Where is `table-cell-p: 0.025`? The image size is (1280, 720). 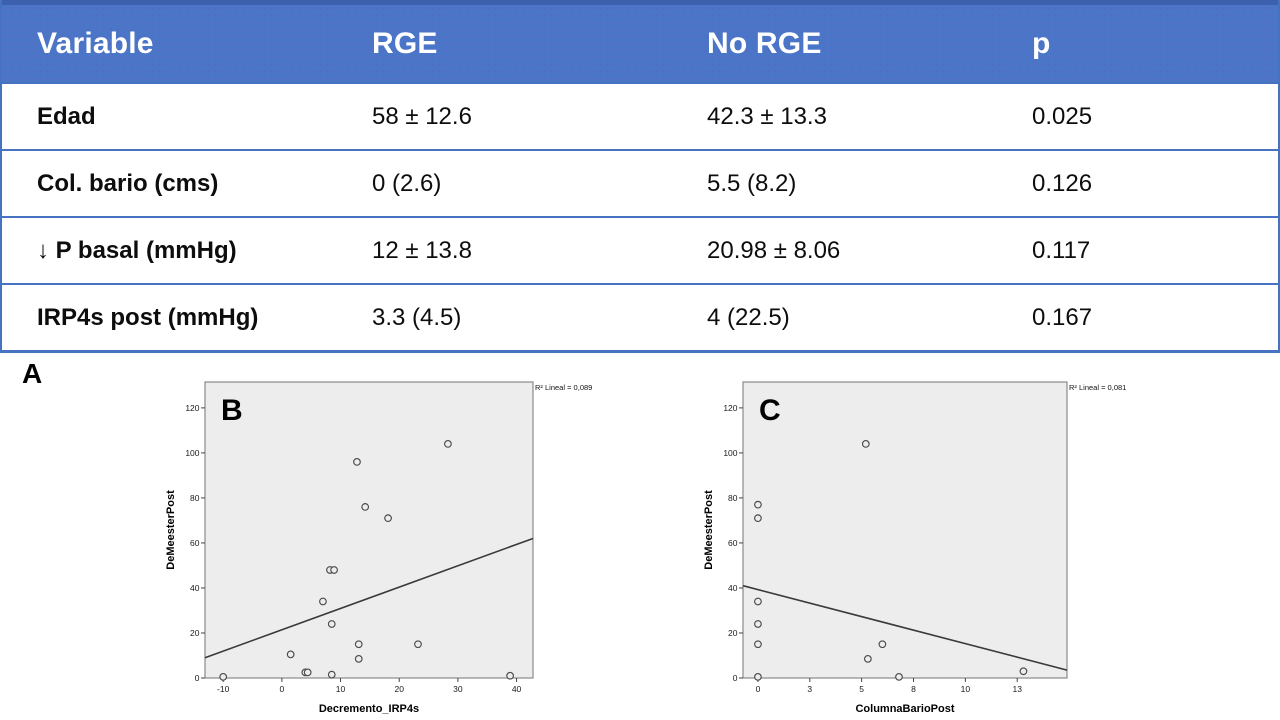 table-cell-p: 0.025 is located at coordinates (1062, 116).